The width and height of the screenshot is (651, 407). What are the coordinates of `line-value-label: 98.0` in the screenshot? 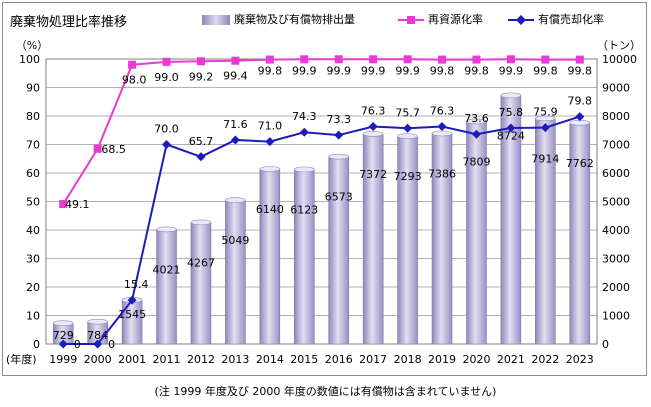 It's located at (134, 80).